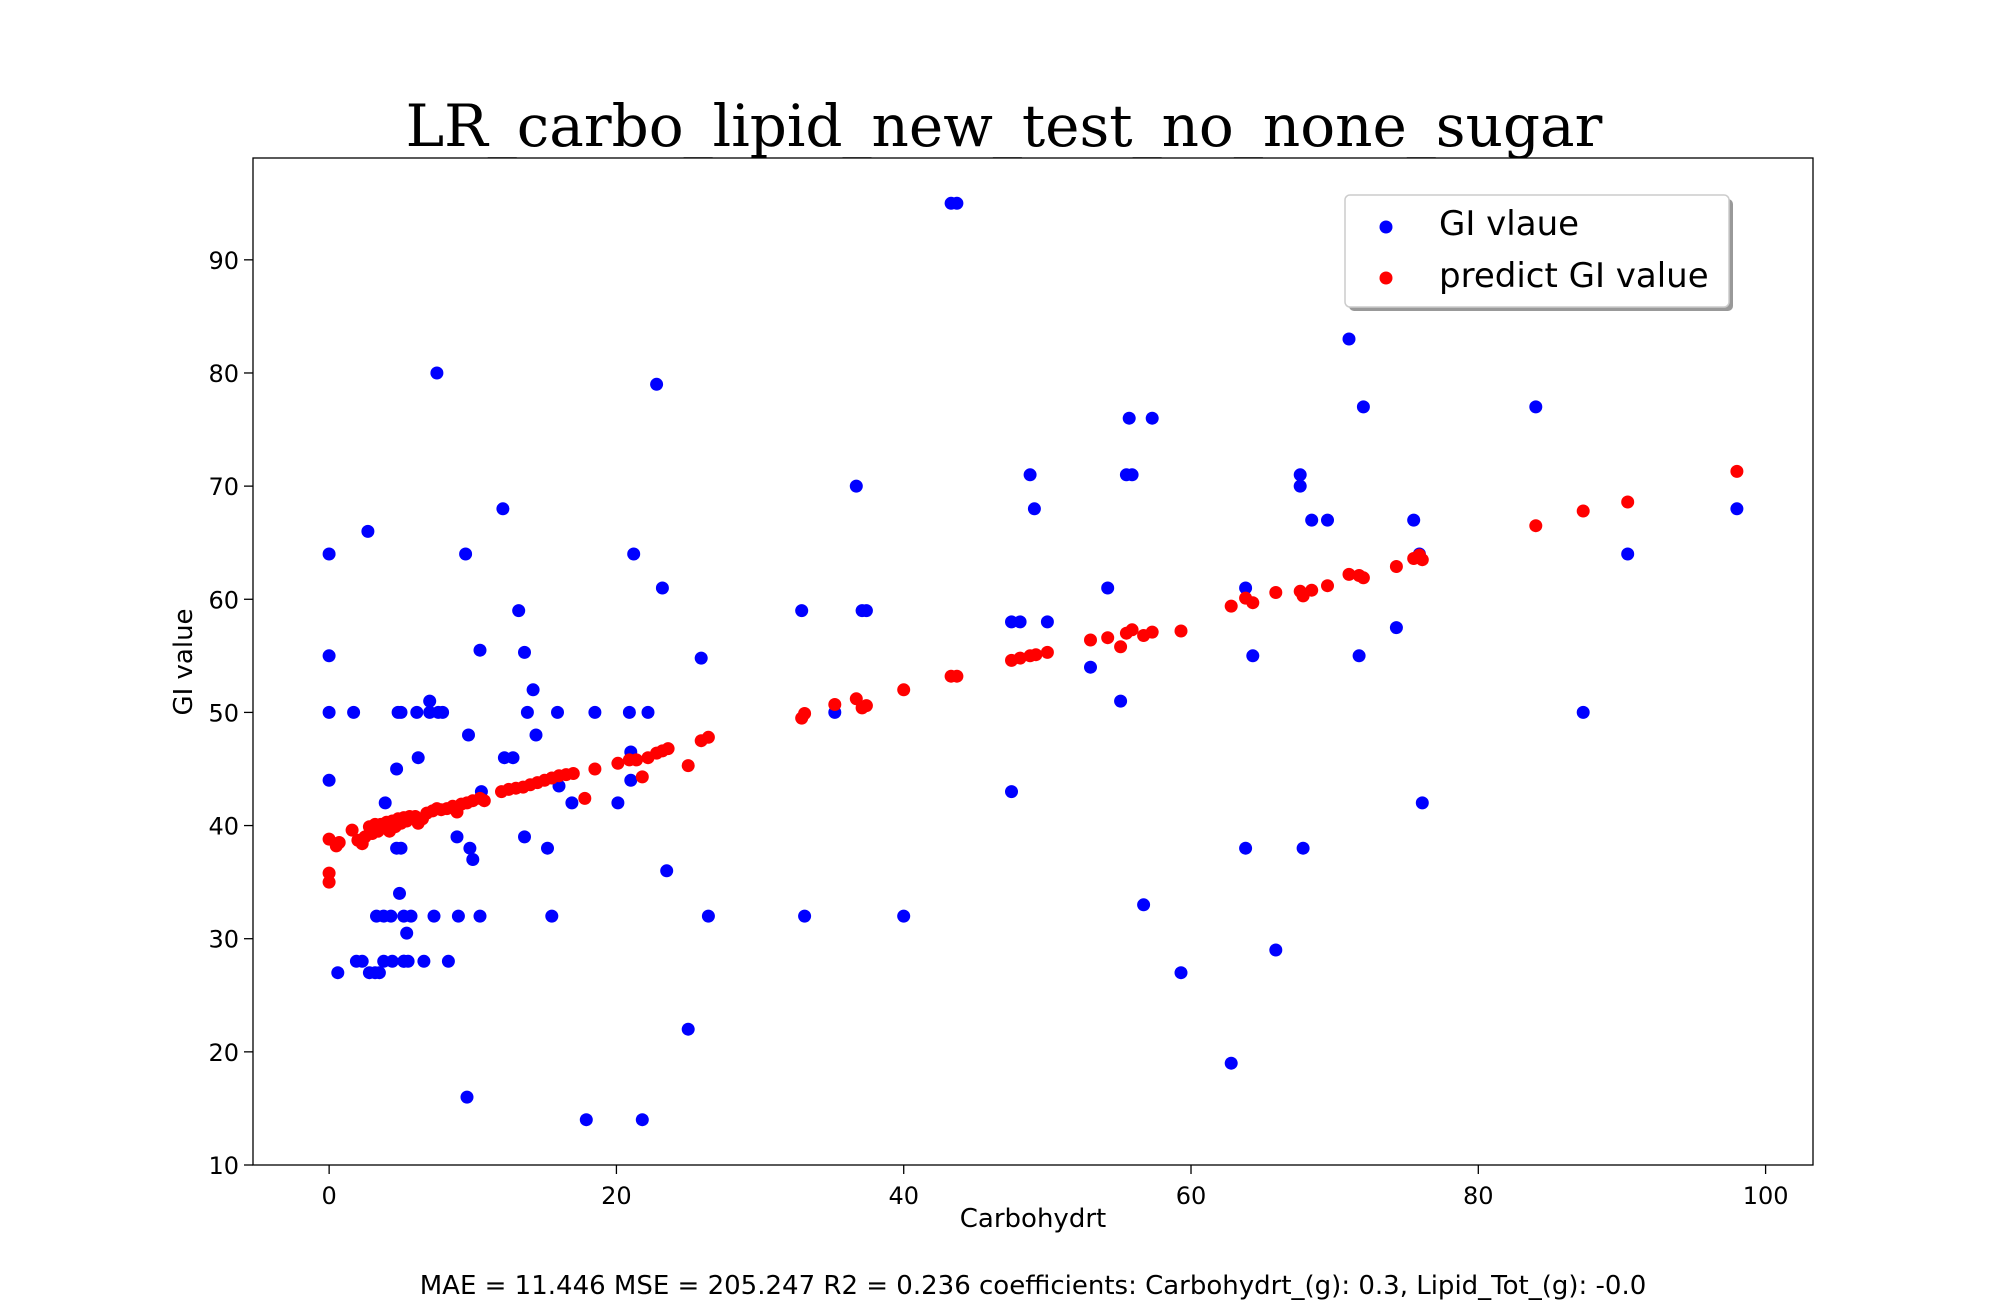 Image resolution: width=2000 pixels, height=1300 pixels. What do you see at coordinates (1055, 1187) in the screenshot?
I see `x-axis: 0 20 40 60 80 100` at bounding box center [1055, 1187].